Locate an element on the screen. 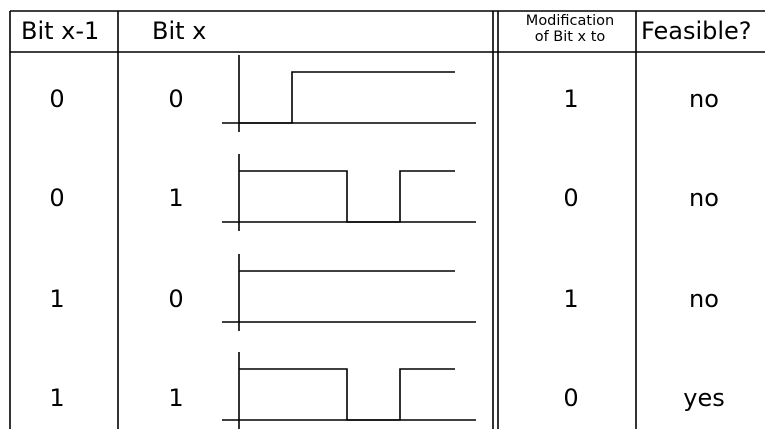  row-2-modification: 0 is located at coordinates (571, 198).